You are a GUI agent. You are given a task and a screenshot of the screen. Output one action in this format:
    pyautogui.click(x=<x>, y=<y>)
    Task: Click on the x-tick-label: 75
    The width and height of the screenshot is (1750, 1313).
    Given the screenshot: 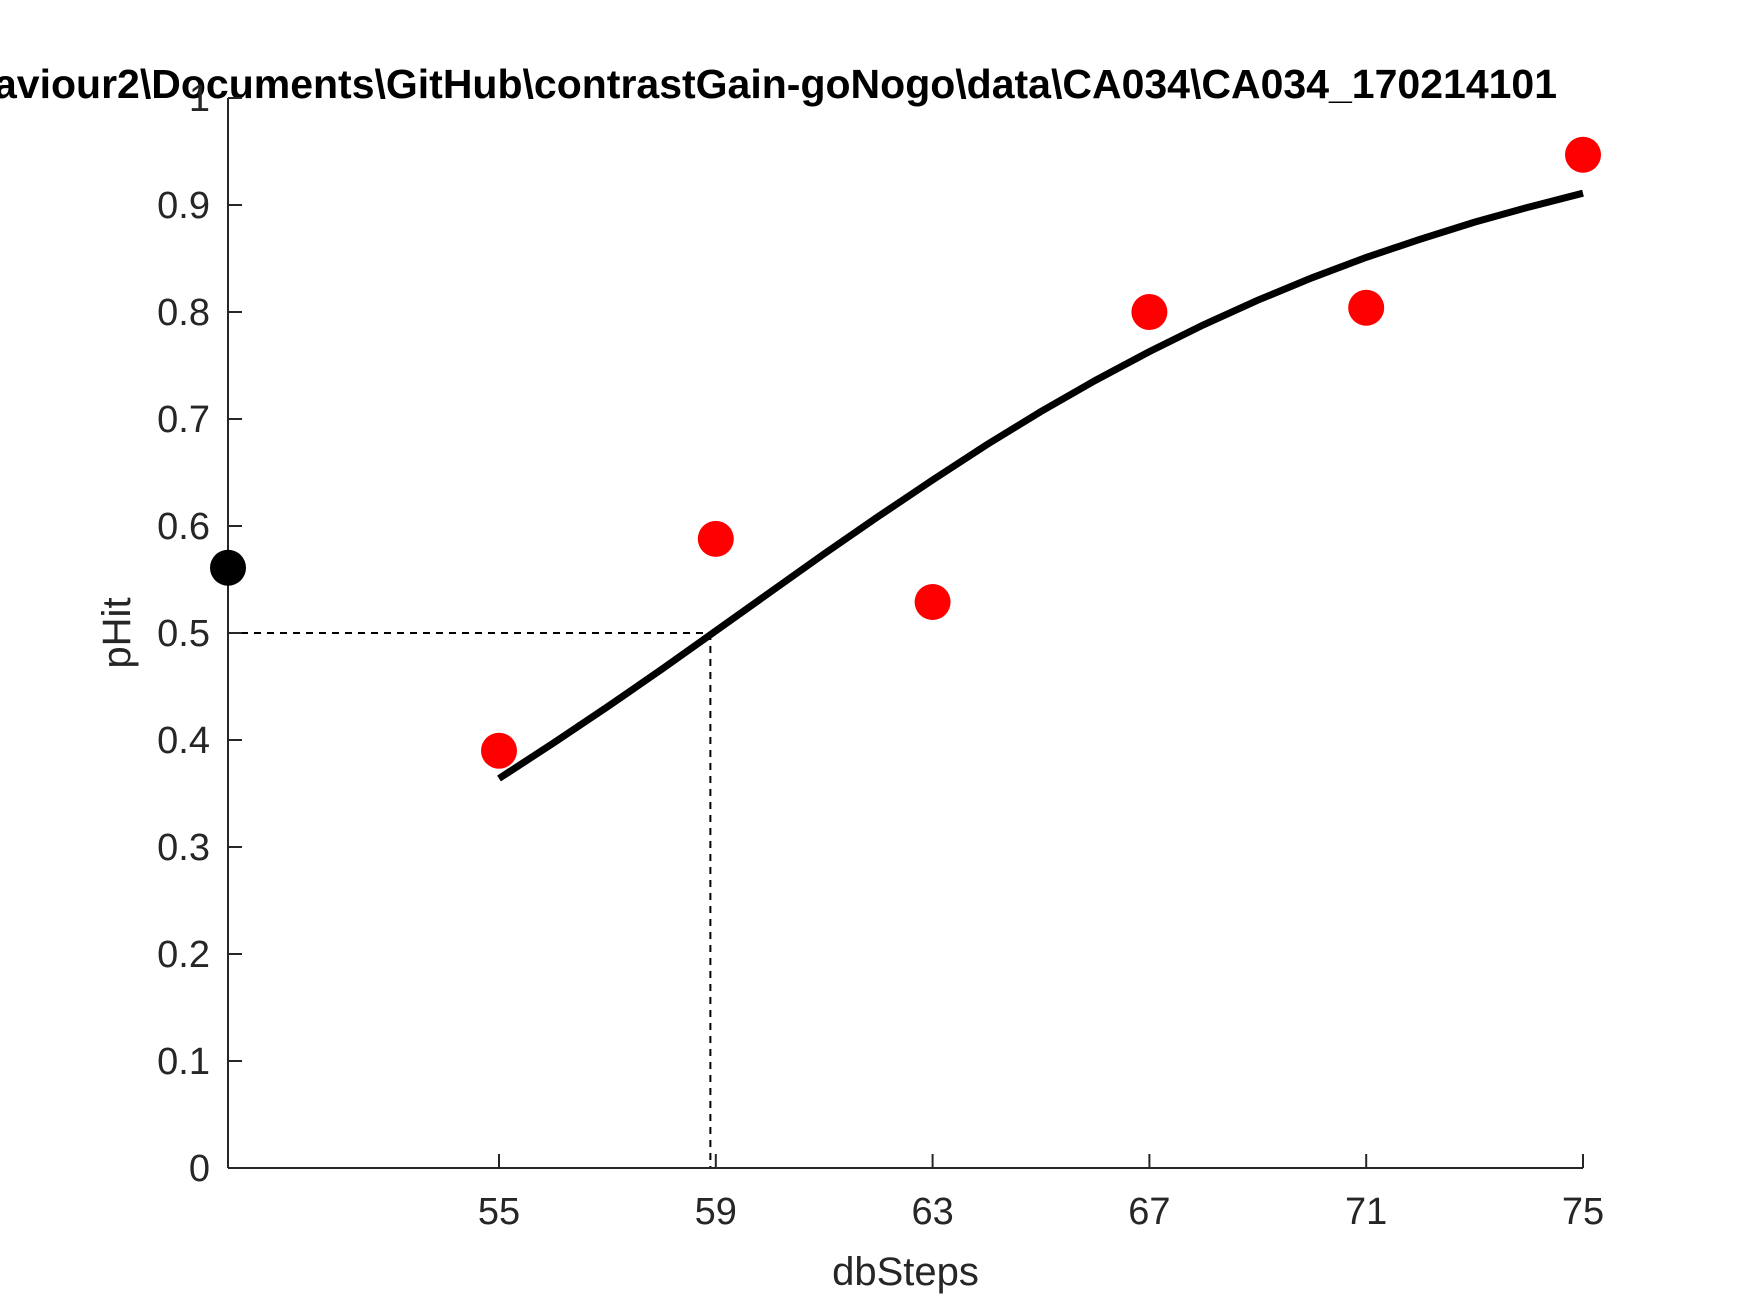 What is the action you would take?
    pyautogui.click(x=1583, y=1212)
    